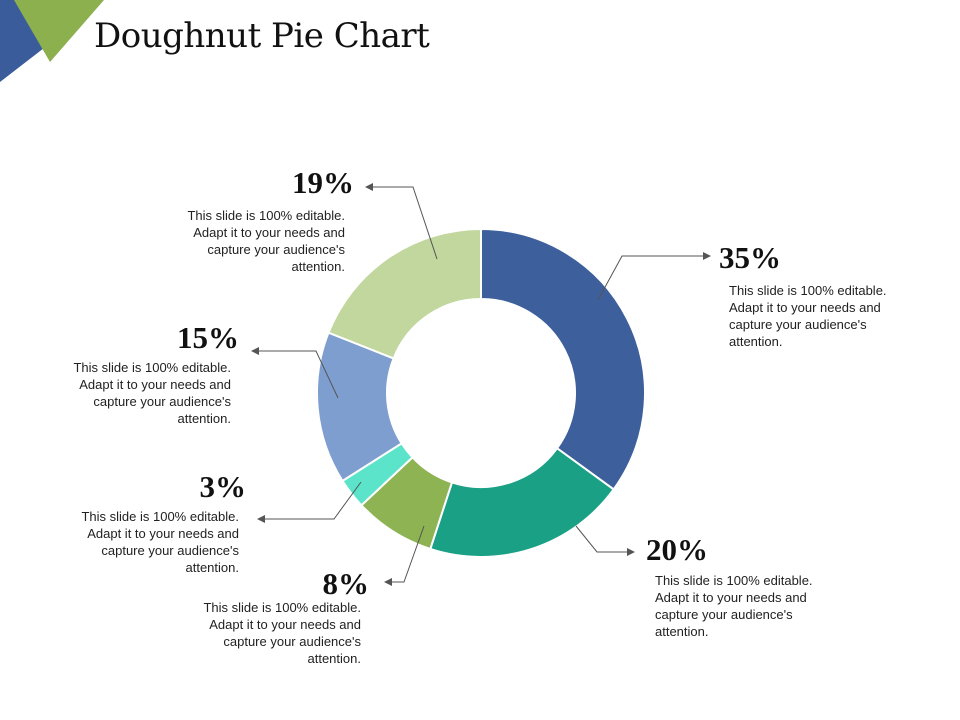  Describe the element at coordinates (59, 31) in the screenshot. I see `corner-green-triangle` at that location.